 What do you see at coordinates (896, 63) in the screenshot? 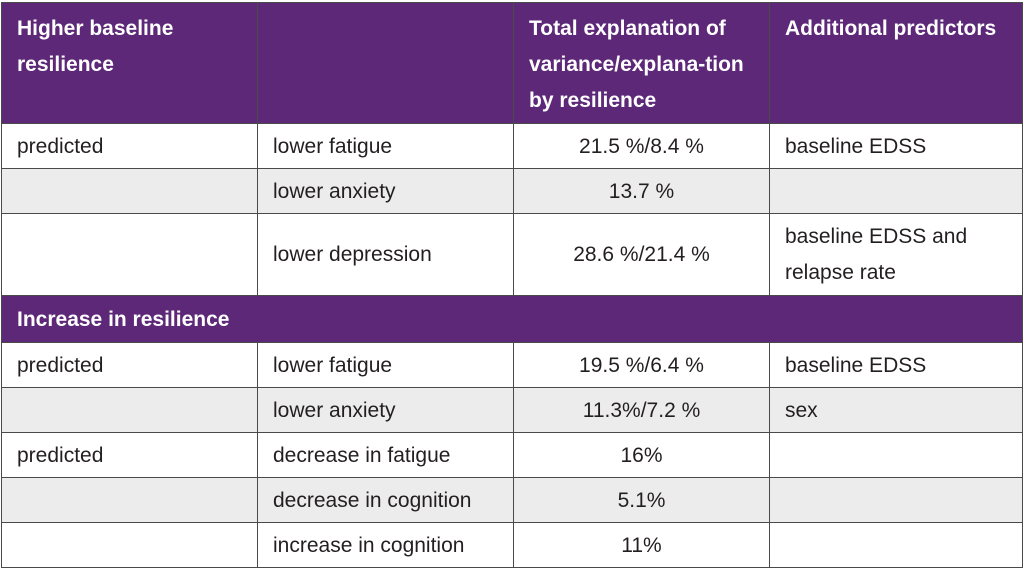
I see `header-cell-additional-predictors: Additional predictors` at bounding box center [896, 63].